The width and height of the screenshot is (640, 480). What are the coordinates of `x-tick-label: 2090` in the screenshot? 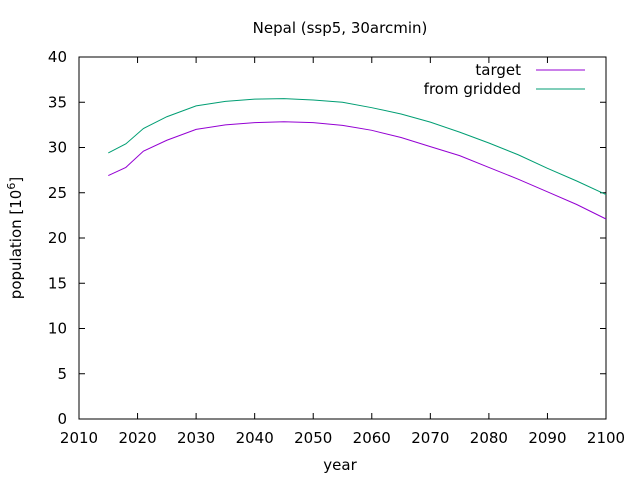 It's located at (547, 438).